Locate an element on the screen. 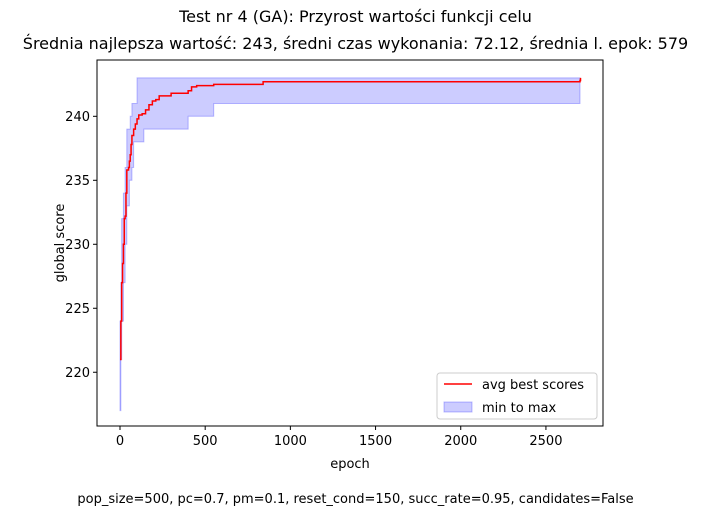 This screenshot has height=517, width=711. x-tick-label: 2000 is located at coordinates (460, 441).